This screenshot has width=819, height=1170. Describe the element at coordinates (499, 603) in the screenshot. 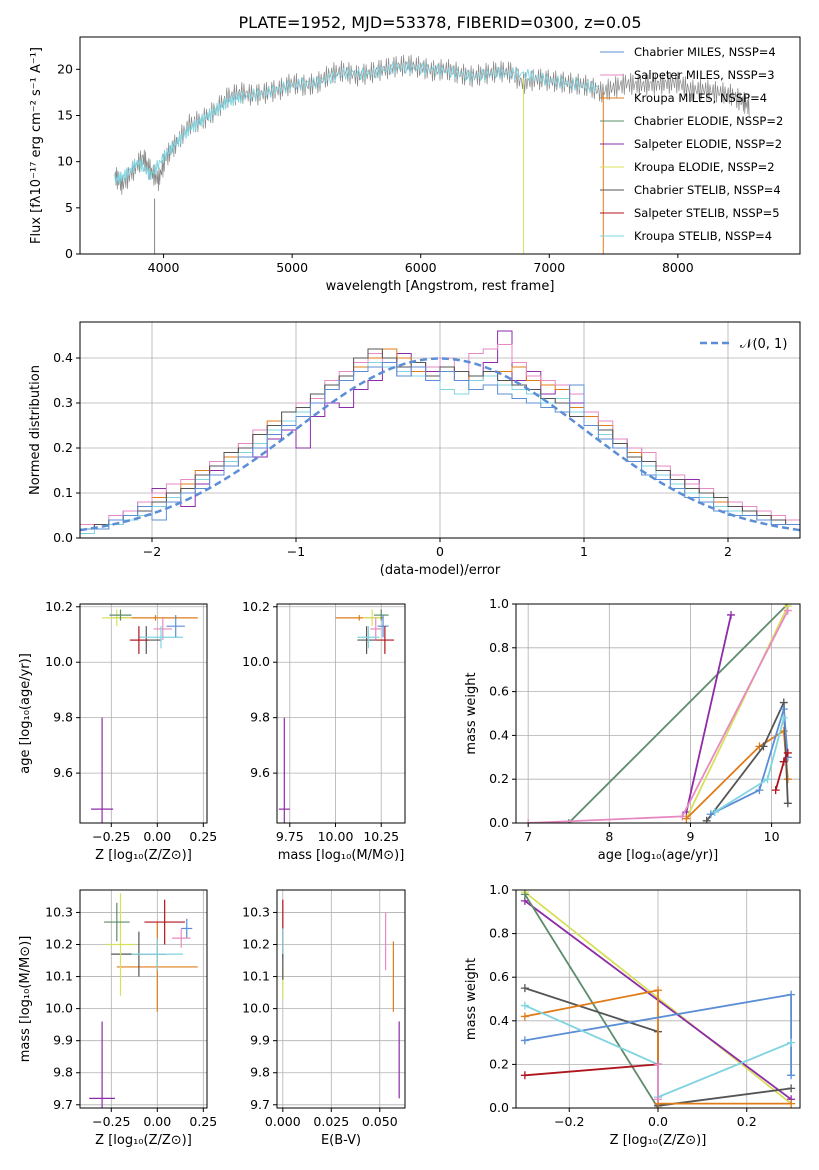

I see `y-tick-label: 1.0` at that location.